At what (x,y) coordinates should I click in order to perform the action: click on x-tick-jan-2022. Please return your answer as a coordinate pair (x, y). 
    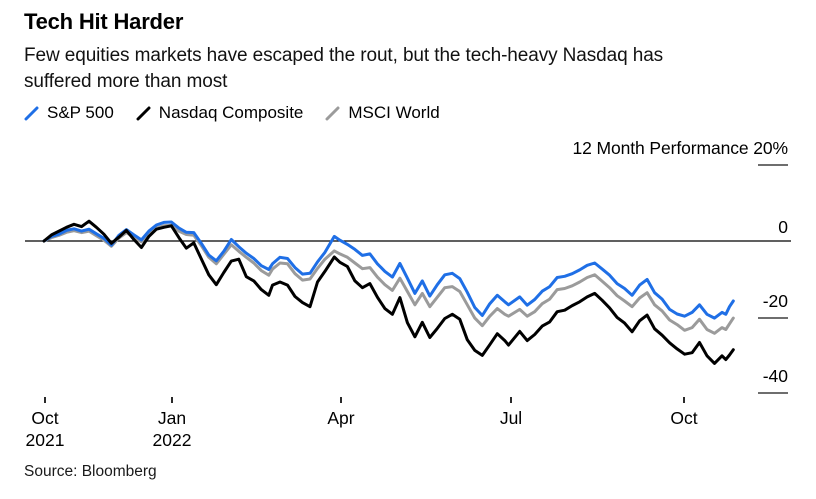
    Looking at the image, I should click on (172, 400).